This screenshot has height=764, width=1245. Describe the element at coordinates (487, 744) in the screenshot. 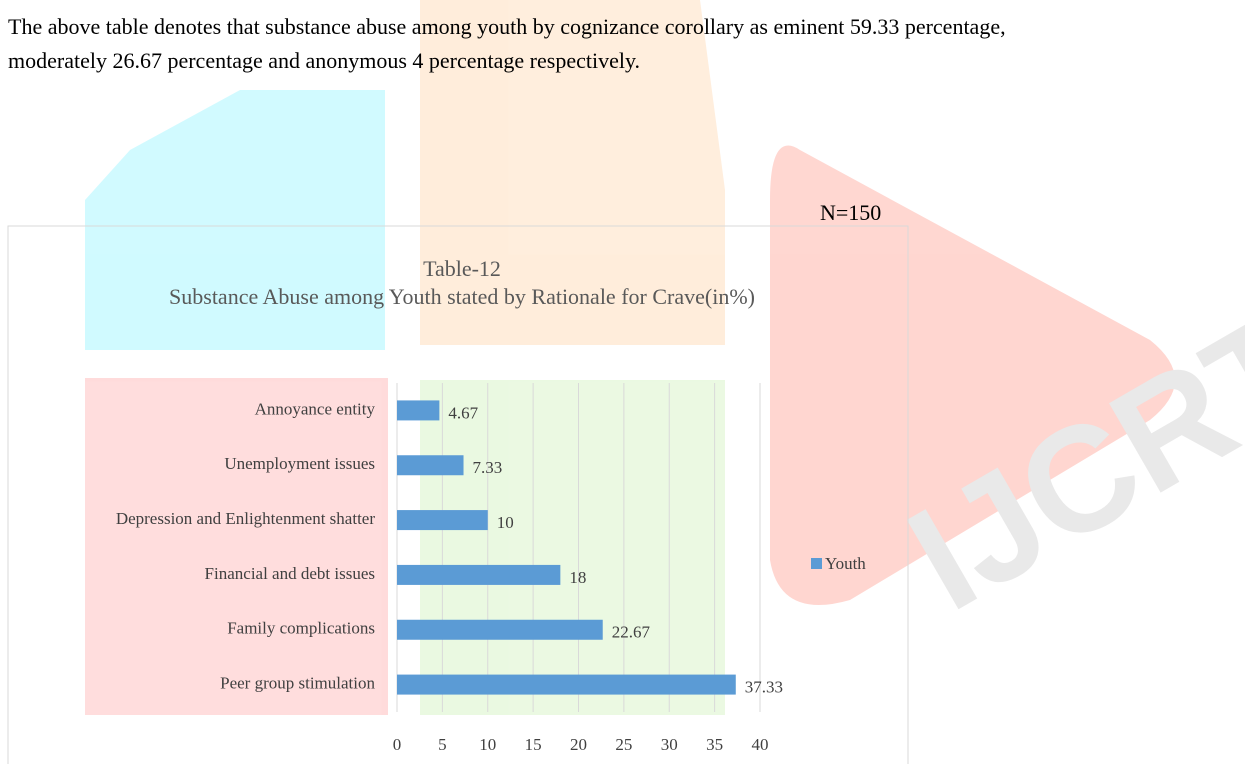

I see `x-tick-label: 10` at that location.